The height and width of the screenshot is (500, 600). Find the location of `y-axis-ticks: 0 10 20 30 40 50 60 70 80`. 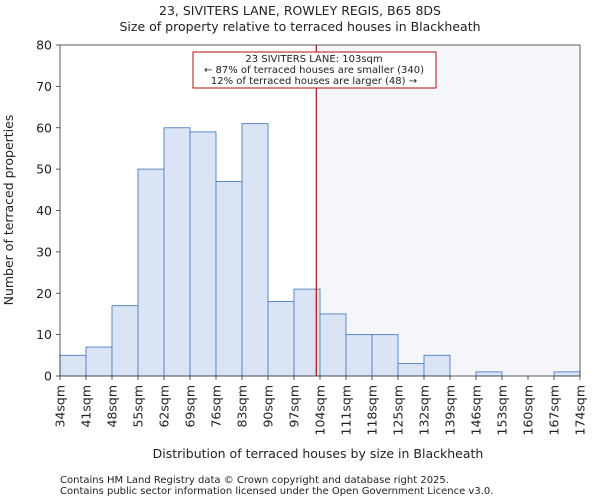

y-axis-ticks: 0 10 20 30 40 50 60 70 80 is located at coordinates (48, 211).